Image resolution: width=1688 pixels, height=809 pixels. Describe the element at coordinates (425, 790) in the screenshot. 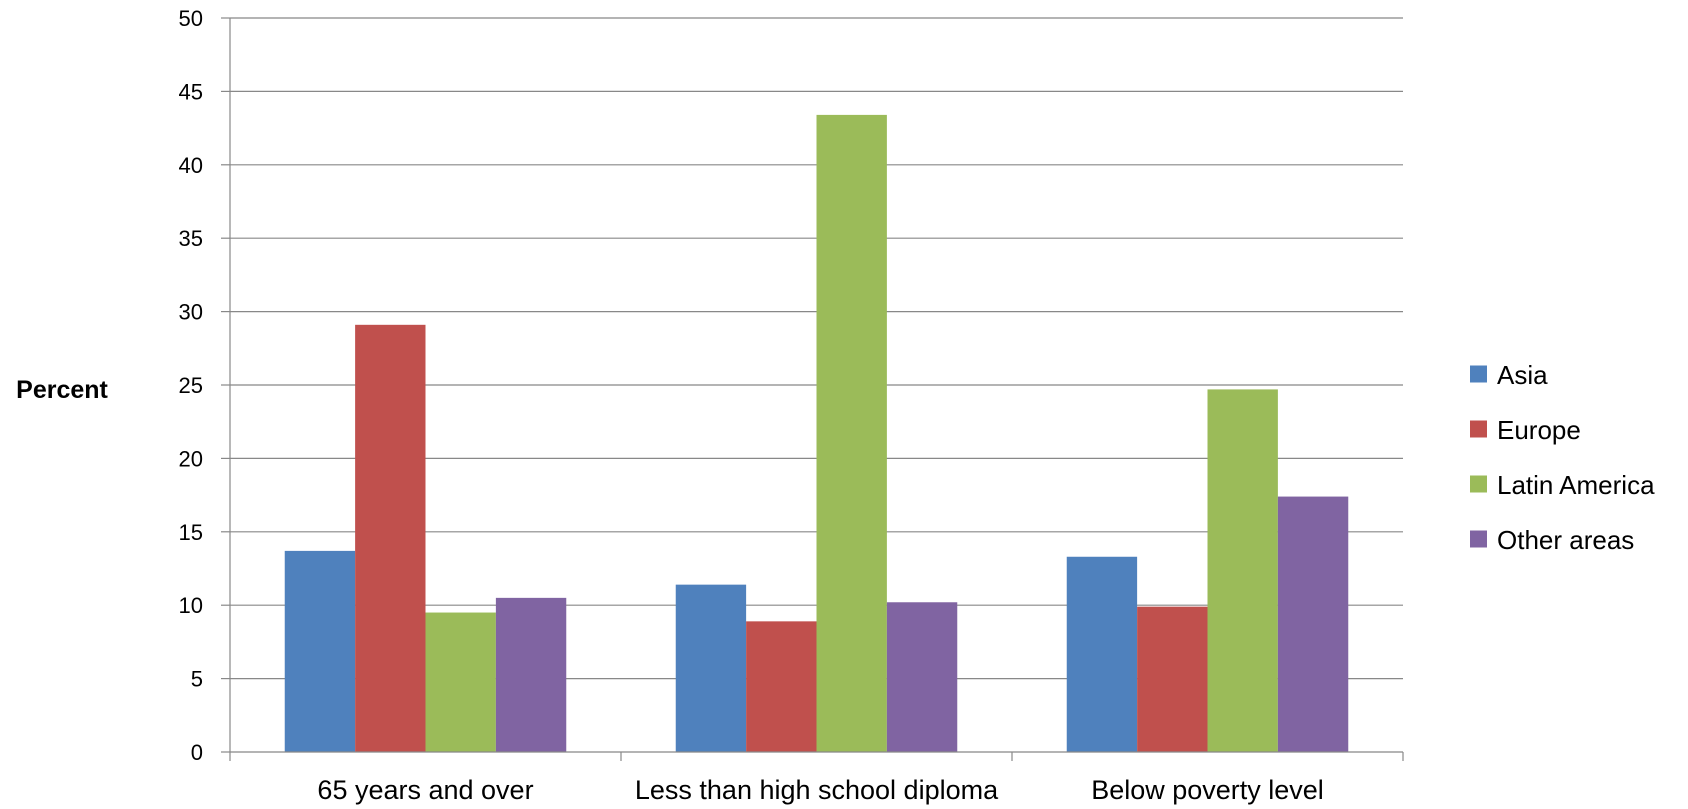

I see `x-tick-label: 65 years and over` at that location.